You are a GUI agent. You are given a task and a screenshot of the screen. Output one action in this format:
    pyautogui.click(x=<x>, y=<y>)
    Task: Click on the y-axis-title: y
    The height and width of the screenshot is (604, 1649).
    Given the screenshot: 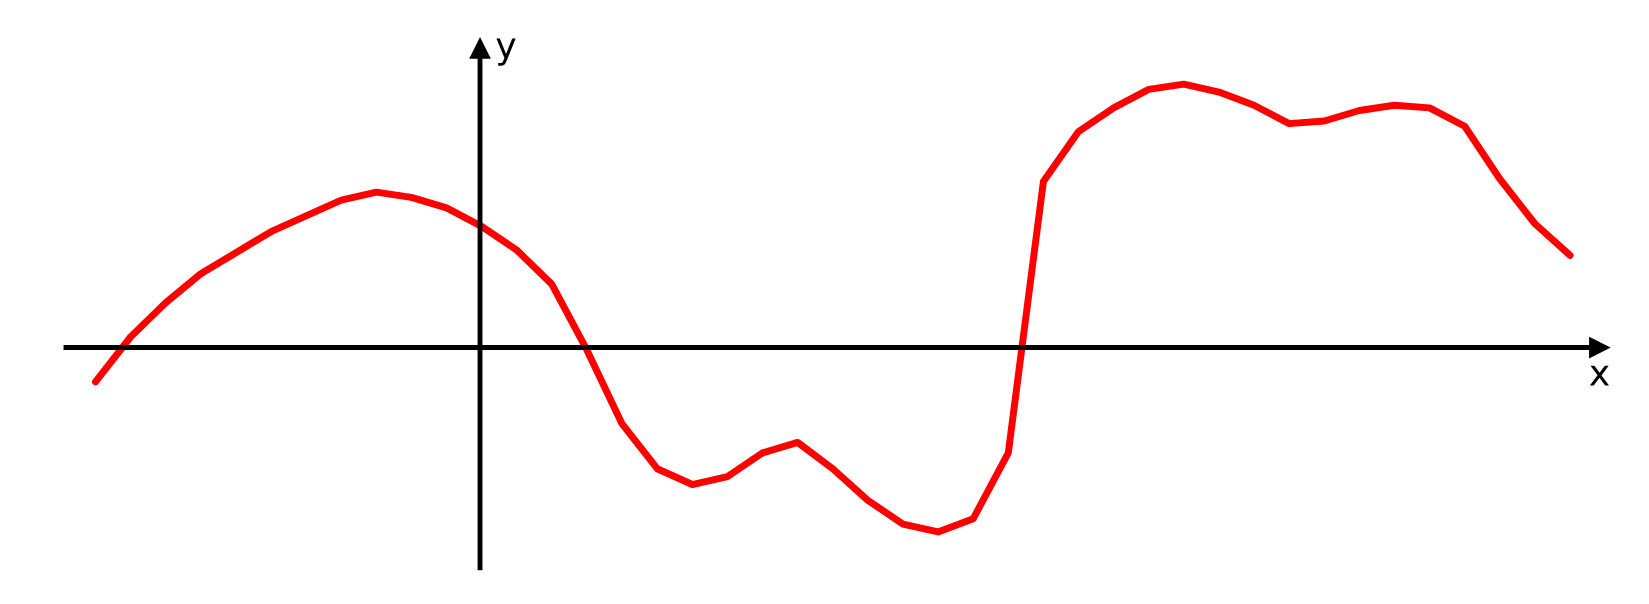 What is the action you would take?
    pyautogui.click(x=506, y=52)
    